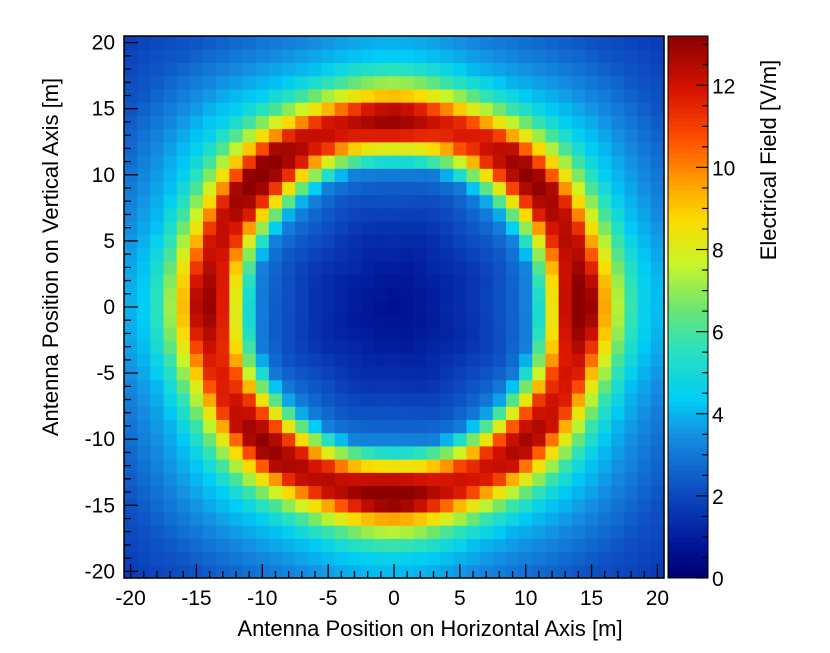 This screenshot has width=830, height=653. Describe the element at coordinates (723, 86) in the screenshot. I see `z-tick-label: 12` at that location.